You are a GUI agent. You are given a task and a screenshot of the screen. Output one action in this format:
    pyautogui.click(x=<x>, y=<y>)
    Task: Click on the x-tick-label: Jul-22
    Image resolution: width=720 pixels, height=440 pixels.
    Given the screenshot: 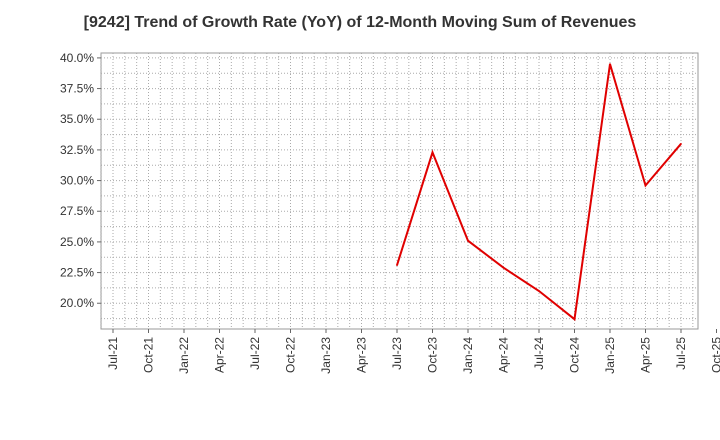 What is the action you would take?
    pyautogui.click(x=255, y=353)
    